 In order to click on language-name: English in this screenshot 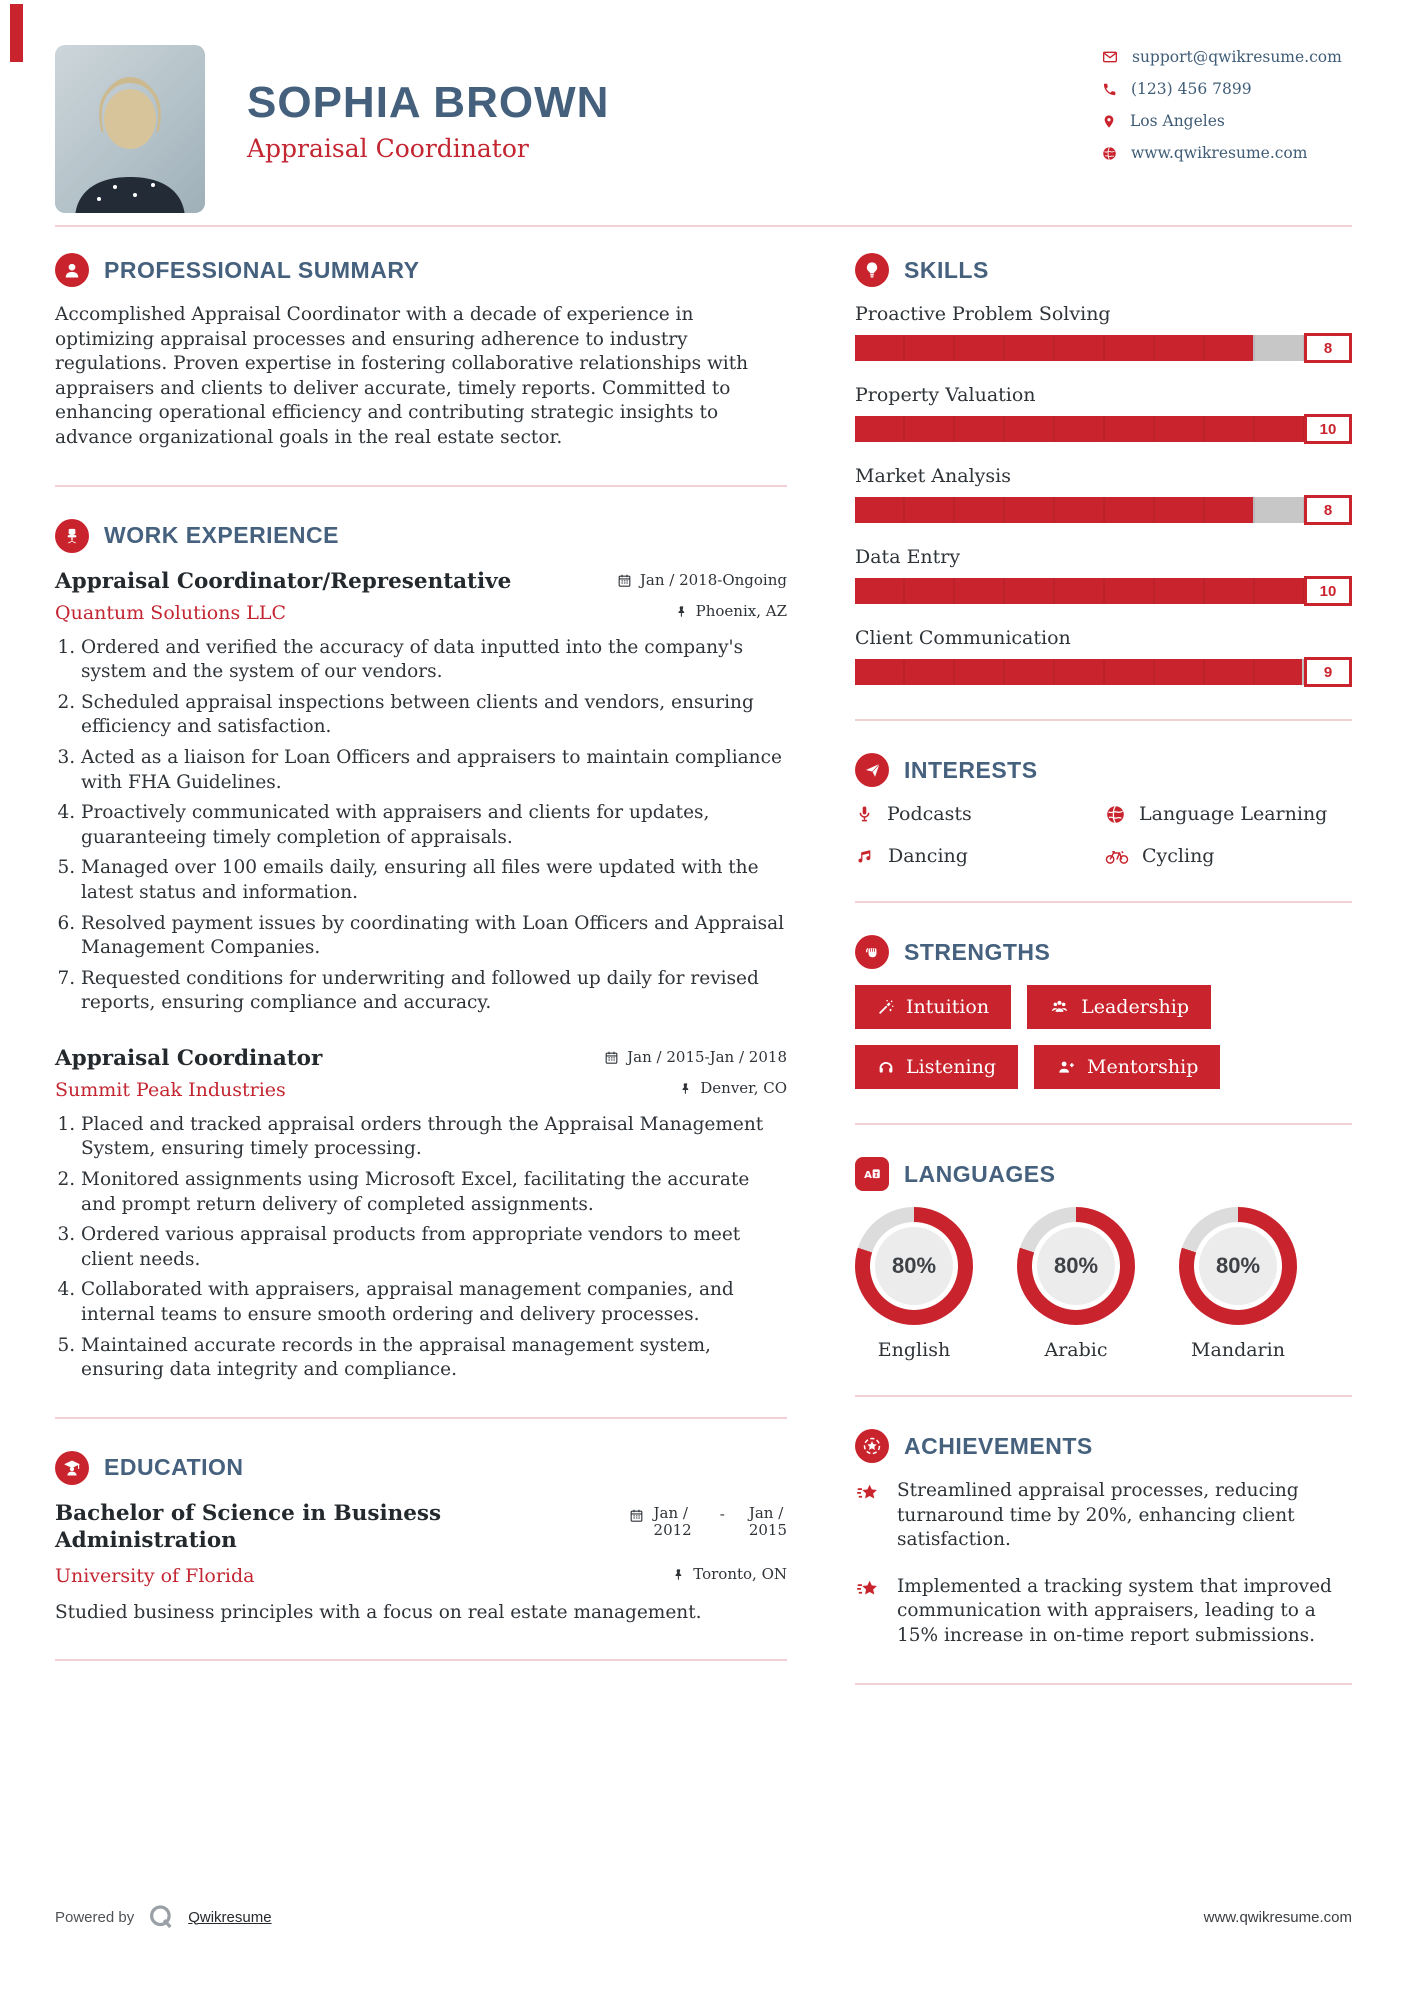, I will do `click(914, 1350)`.